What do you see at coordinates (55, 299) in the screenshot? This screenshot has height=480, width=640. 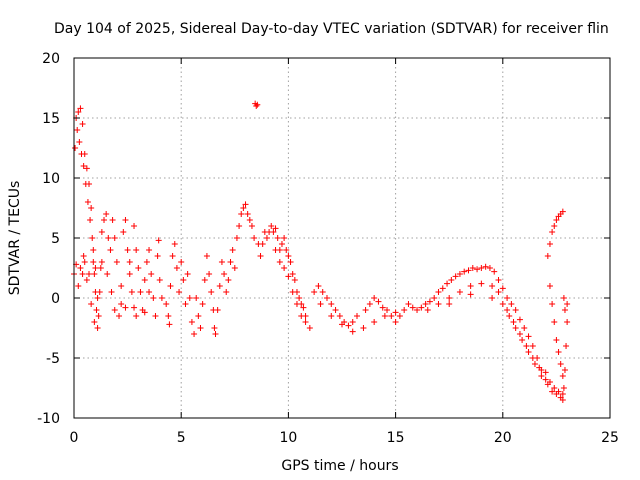 I see `y-tick-label: 0` at bounding box center [55, 299].